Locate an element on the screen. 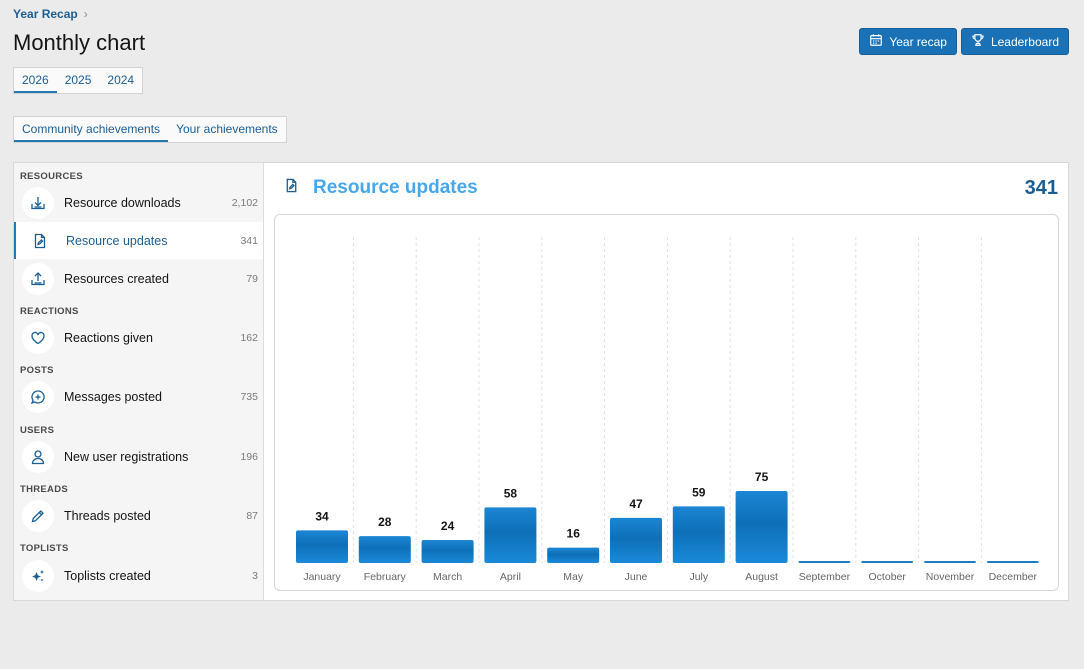  bar-june is located at coordinates (636, 540).